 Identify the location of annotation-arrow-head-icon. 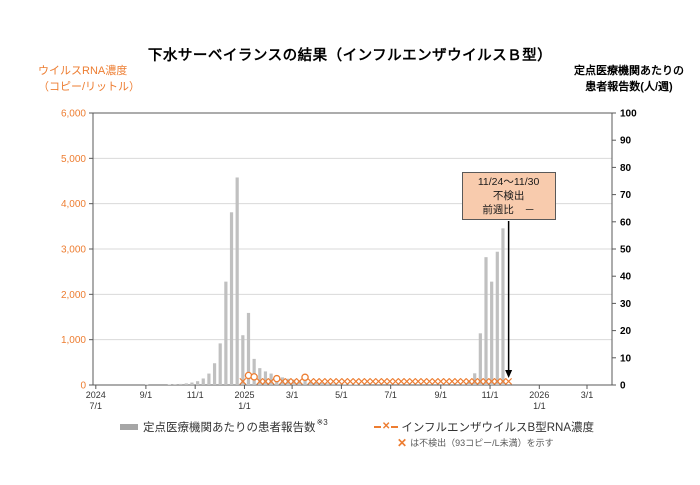
(509, 374).